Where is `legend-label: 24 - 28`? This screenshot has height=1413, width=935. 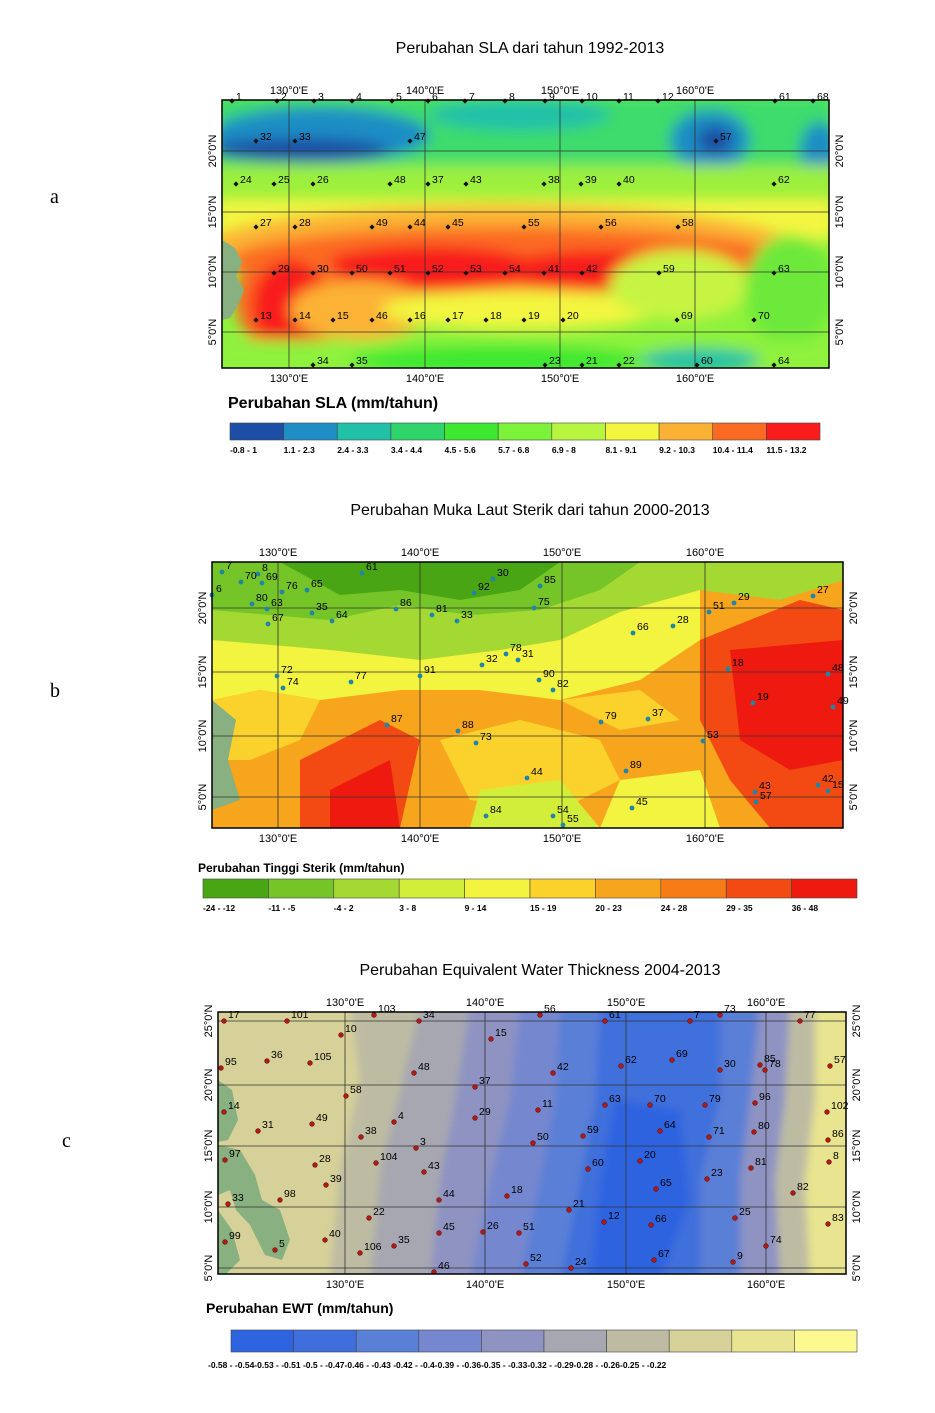 legend-label: 24 - 28 is located at coordinates (674, 908).